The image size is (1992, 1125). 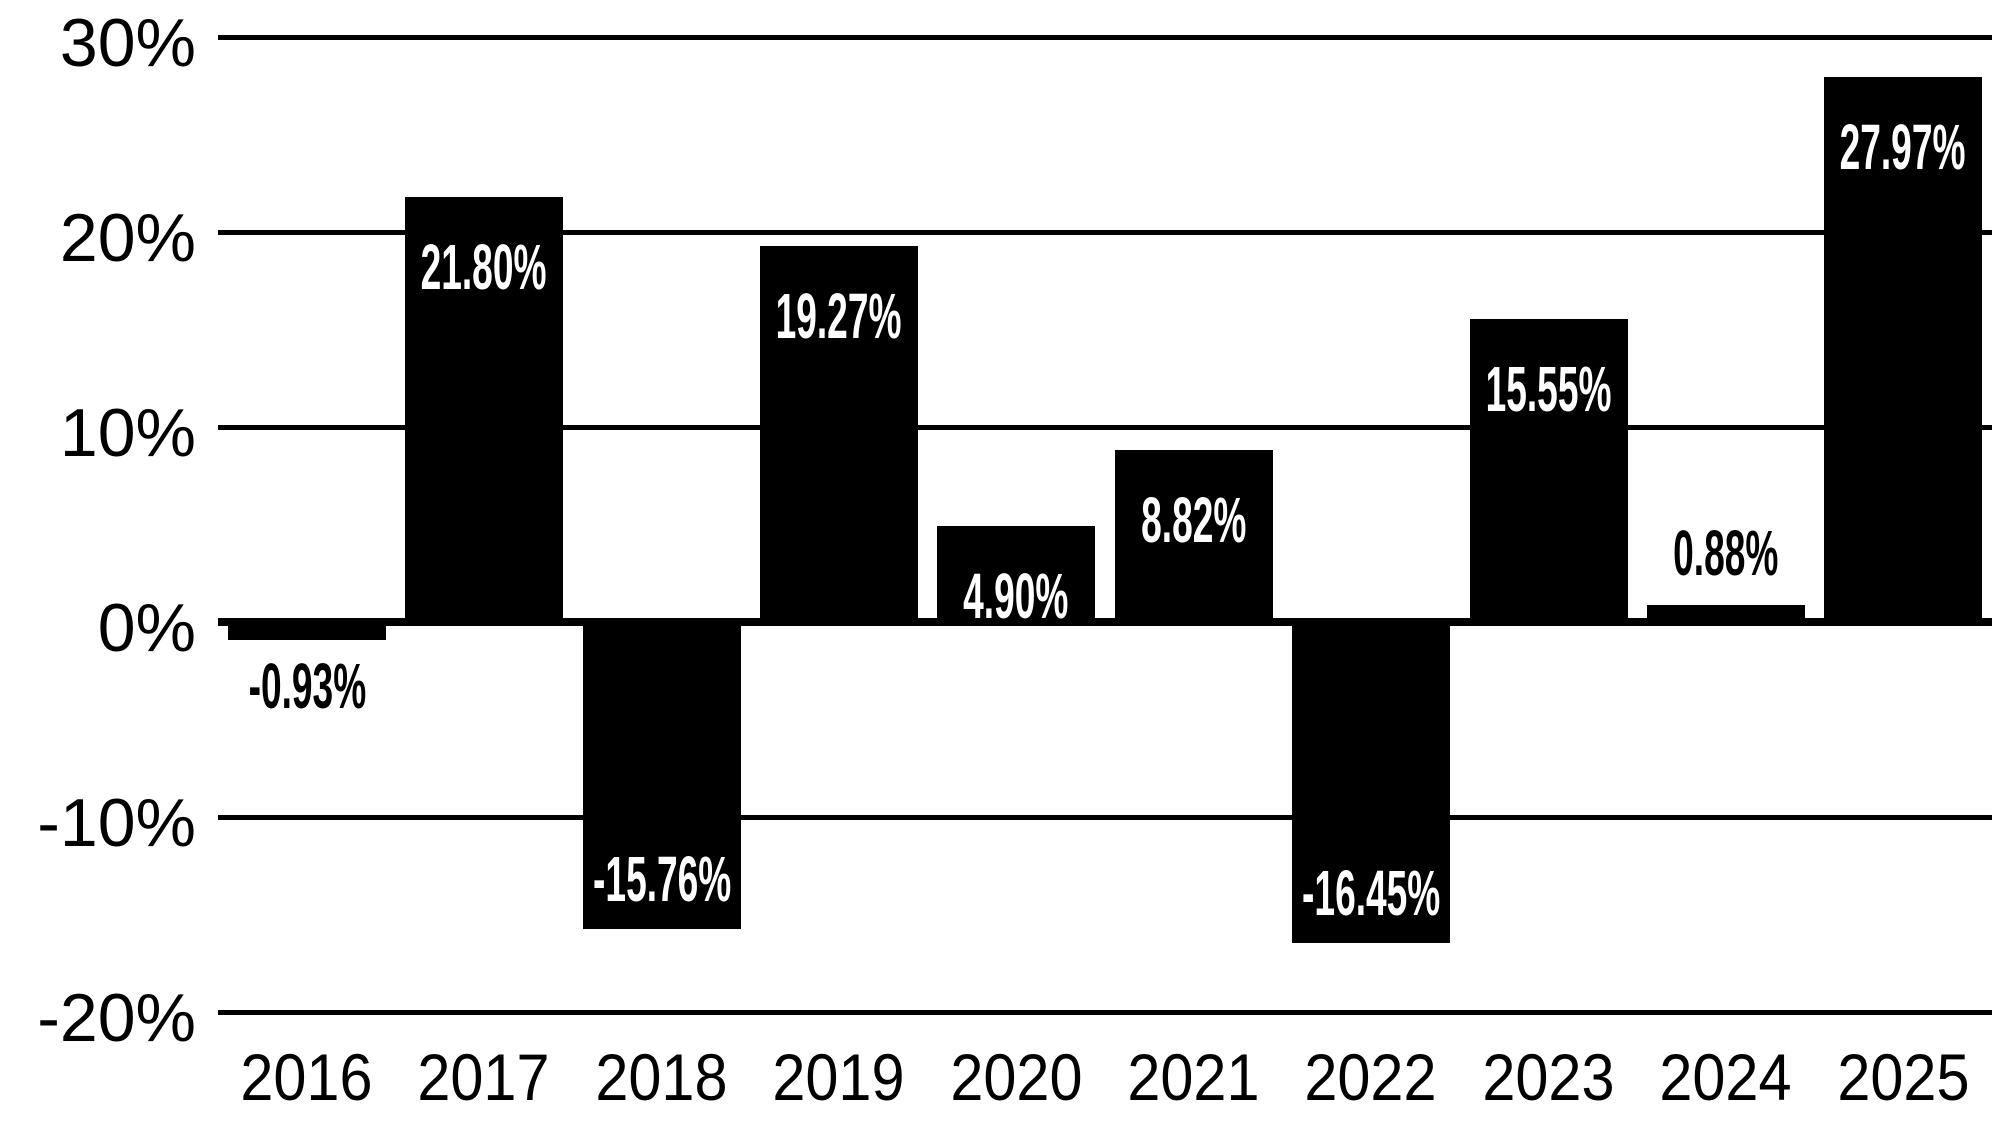 I want to click on bar-2018, so click(x=662, y=775).